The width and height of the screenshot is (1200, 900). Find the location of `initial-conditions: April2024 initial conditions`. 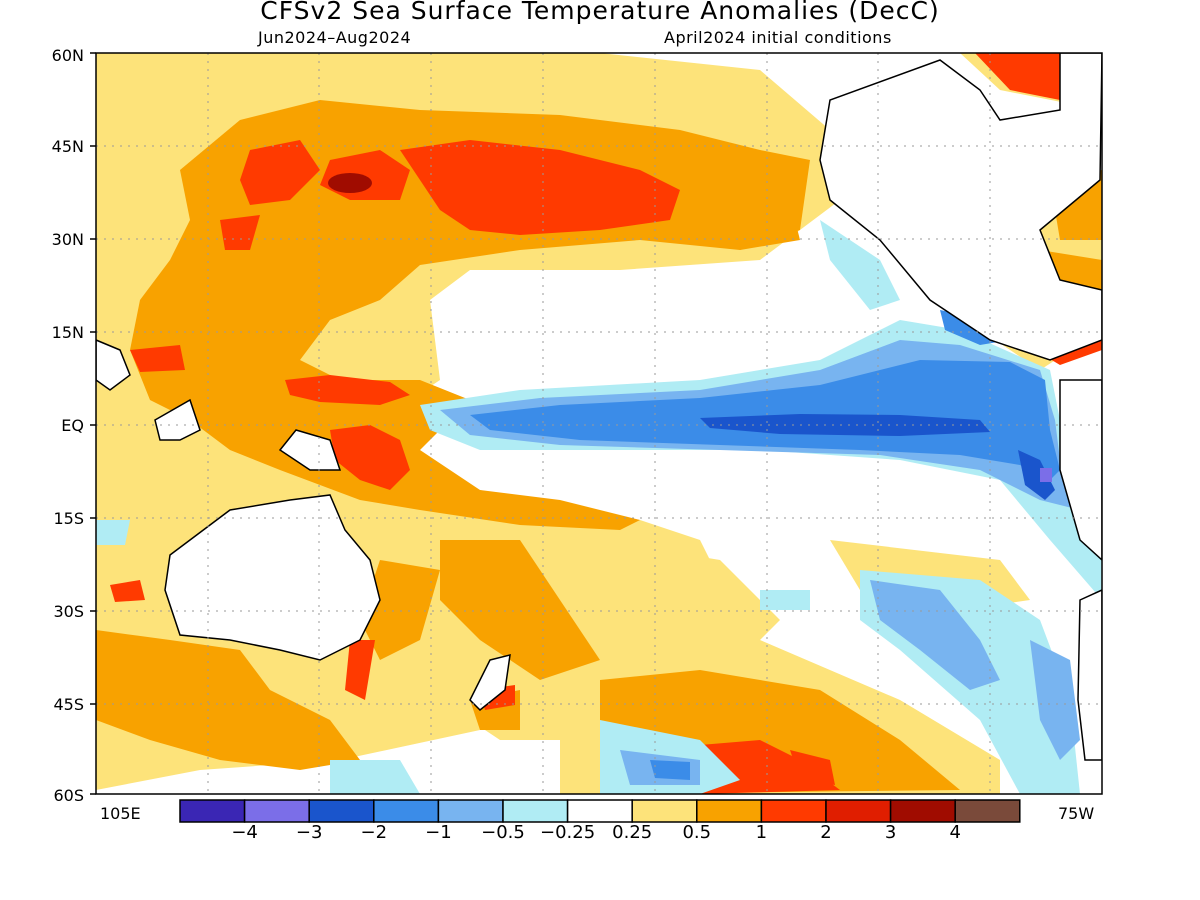

initial-conditions: April2024 initial conditions is located at coordinates (778, 37).